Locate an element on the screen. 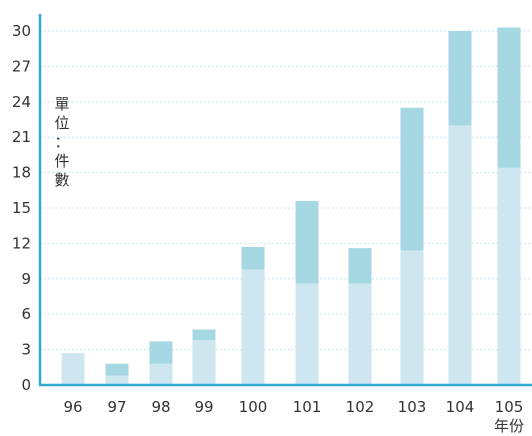  y-tick-label: 27 is located at coordinates (21, 66).